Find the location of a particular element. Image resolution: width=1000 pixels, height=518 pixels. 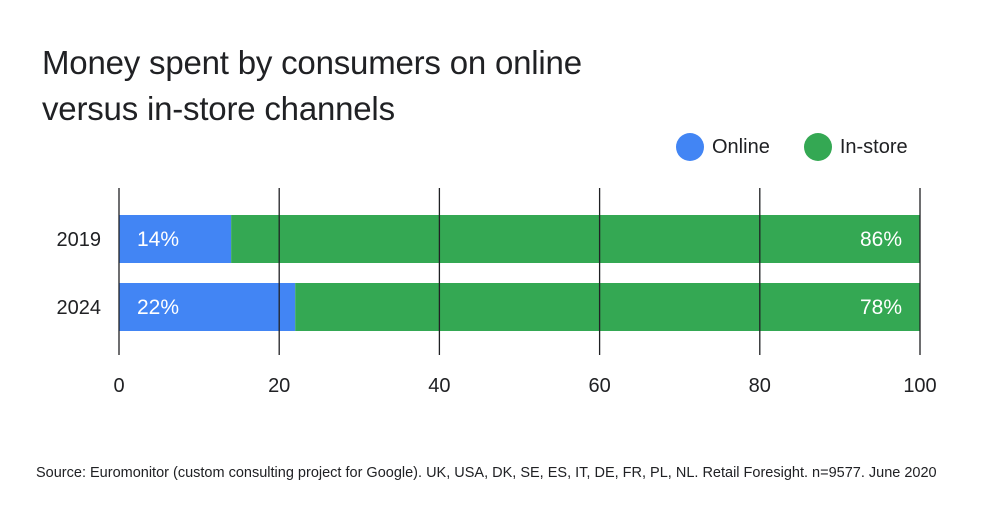

legend-swatch-online is located at coordinates (690, 147).